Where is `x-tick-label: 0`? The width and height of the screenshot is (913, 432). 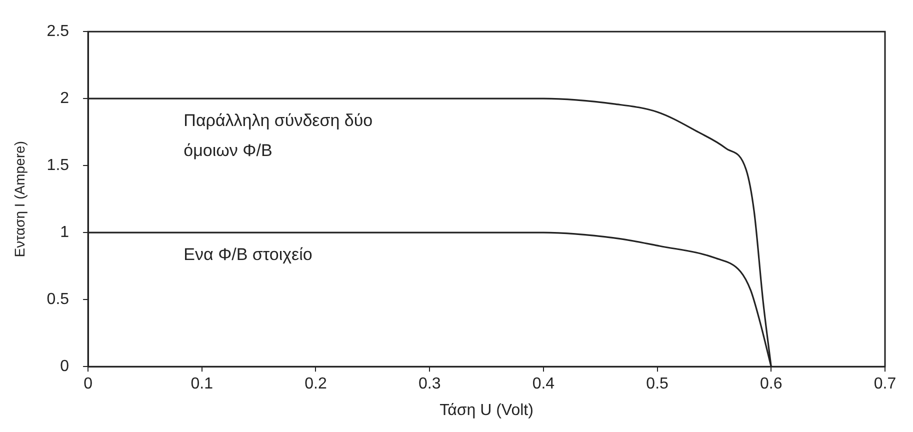 x-tick-label: 0 is located at coordinates (88, 384).